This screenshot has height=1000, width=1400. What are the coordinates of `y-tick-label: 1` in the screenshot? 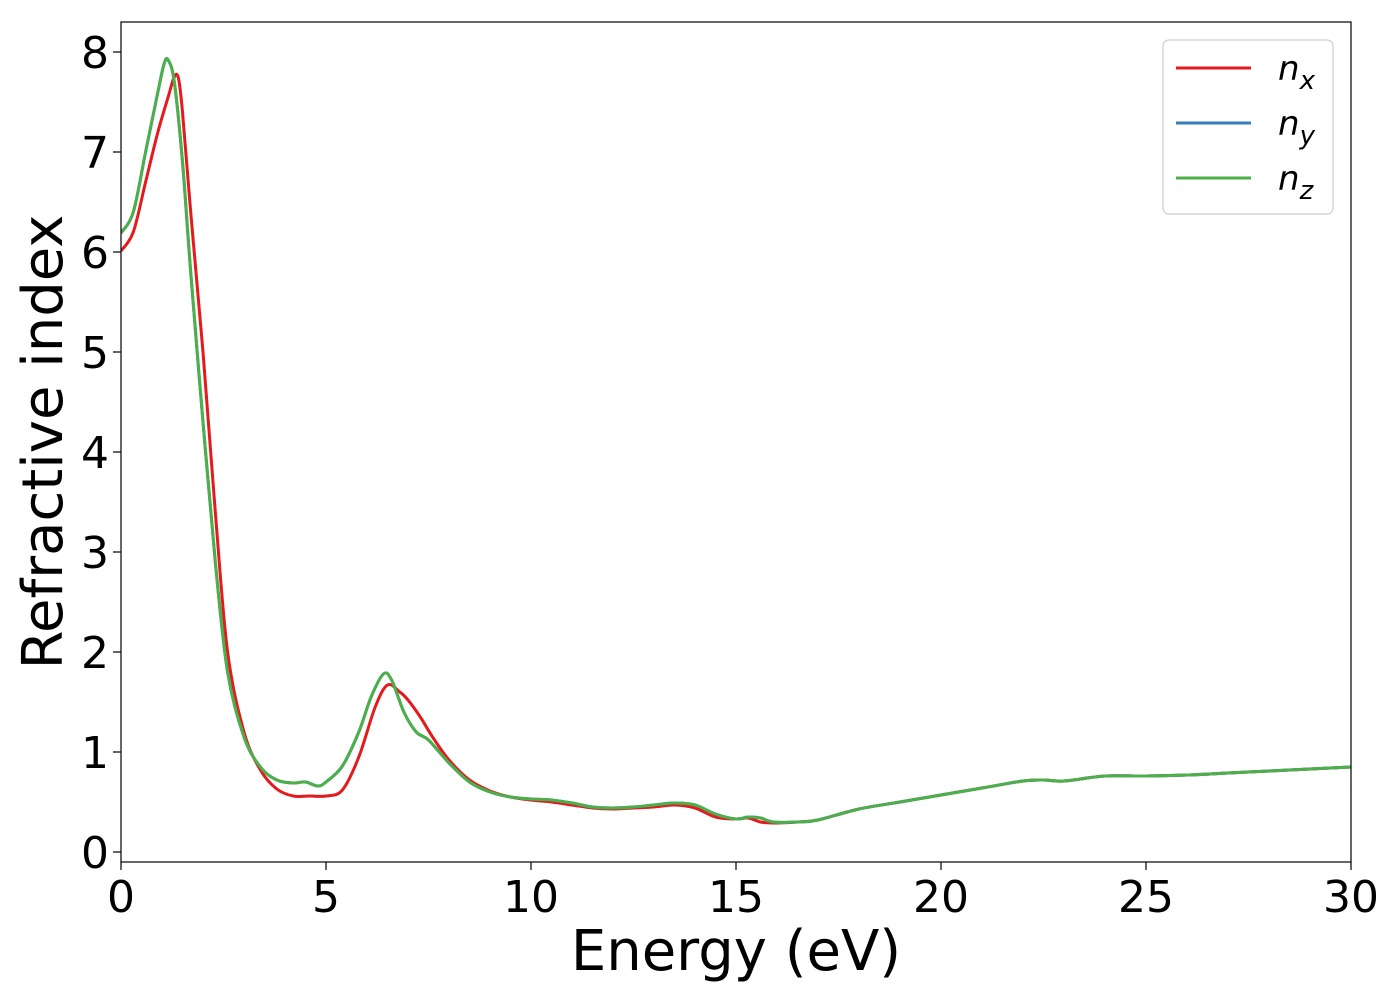 It's located at (95, 753).